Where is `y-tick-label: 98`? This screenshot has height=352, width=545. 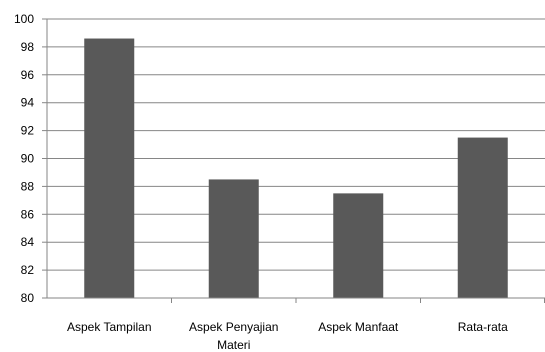 y-tick-label: 98 is located at coordinates (28, 47).